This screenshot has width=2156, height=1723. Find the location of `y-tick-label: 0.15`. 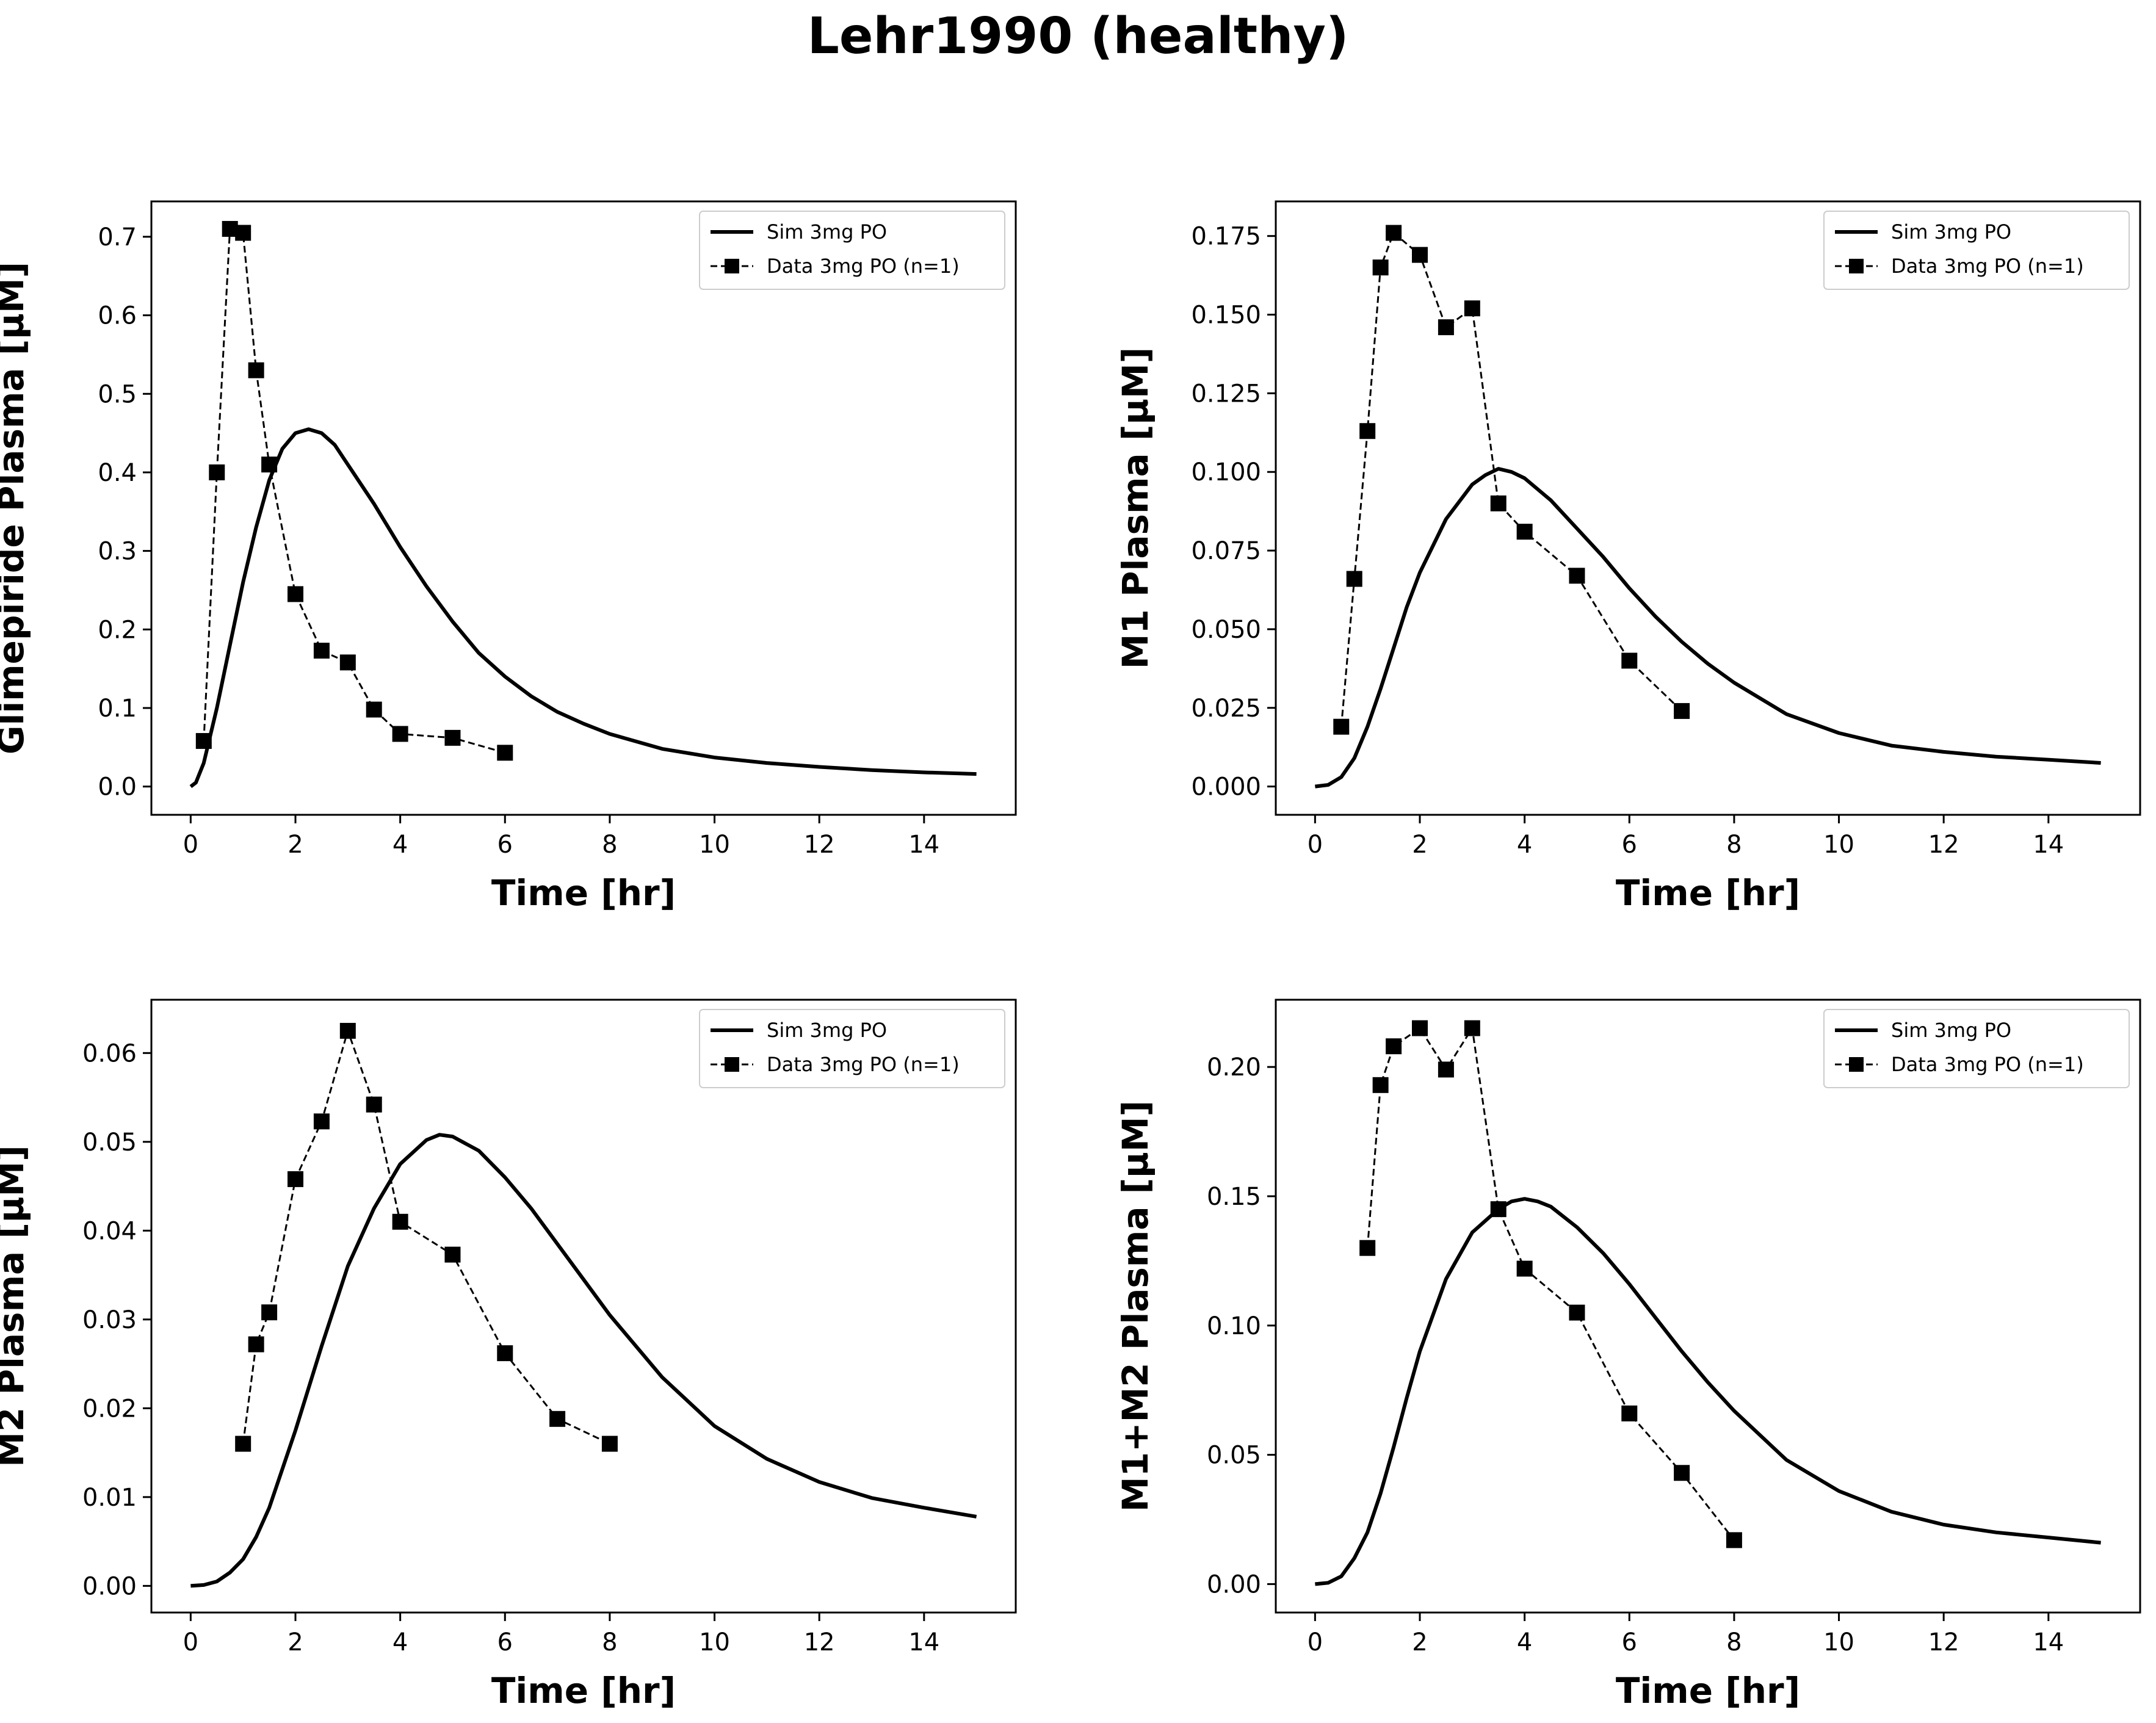

y-tick-label: 0.15 is located at coordinates (1234, 1197).